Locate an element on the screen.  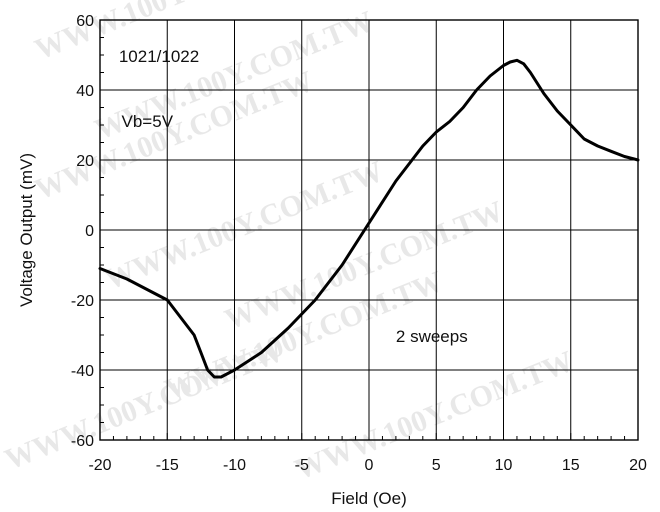
y-tick-label: 20 is located at coordinates (85, 161).